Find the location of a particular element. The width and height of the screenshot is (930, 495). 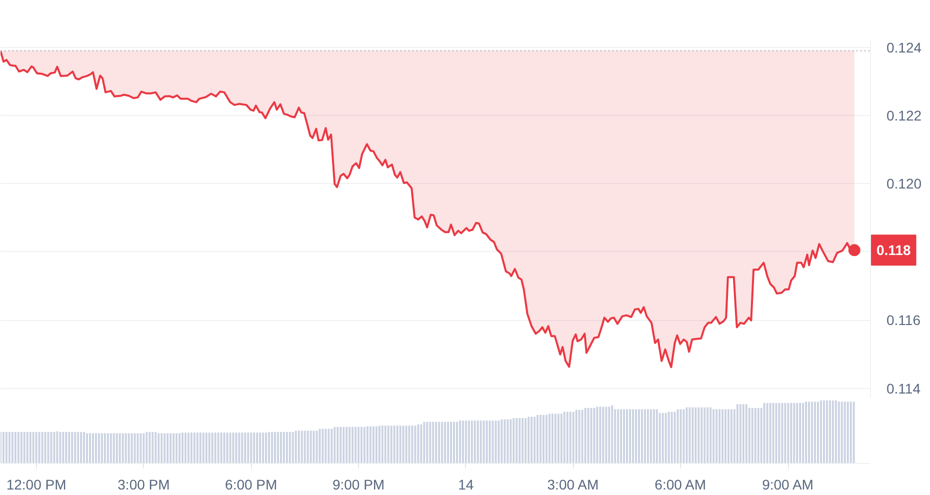

y-tick-label: 0.122 is located at coordinates (904, 116).